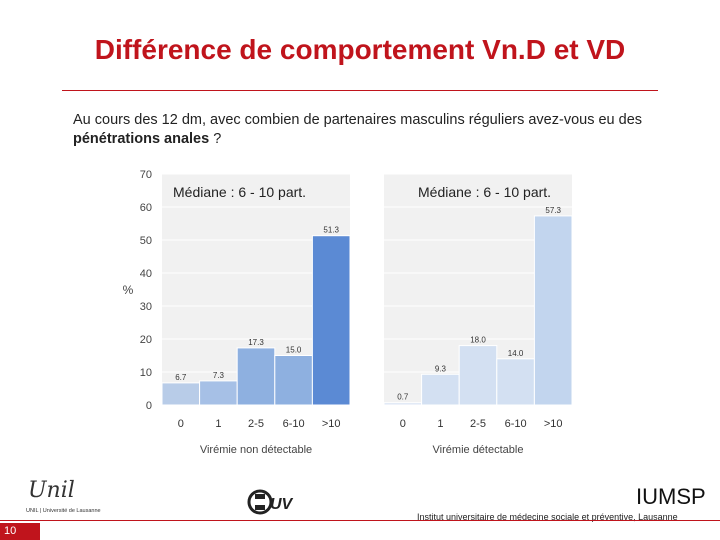  Describe the element at coordinates (331, 320) in the screenshot. I see `bar-1->10` at that location.